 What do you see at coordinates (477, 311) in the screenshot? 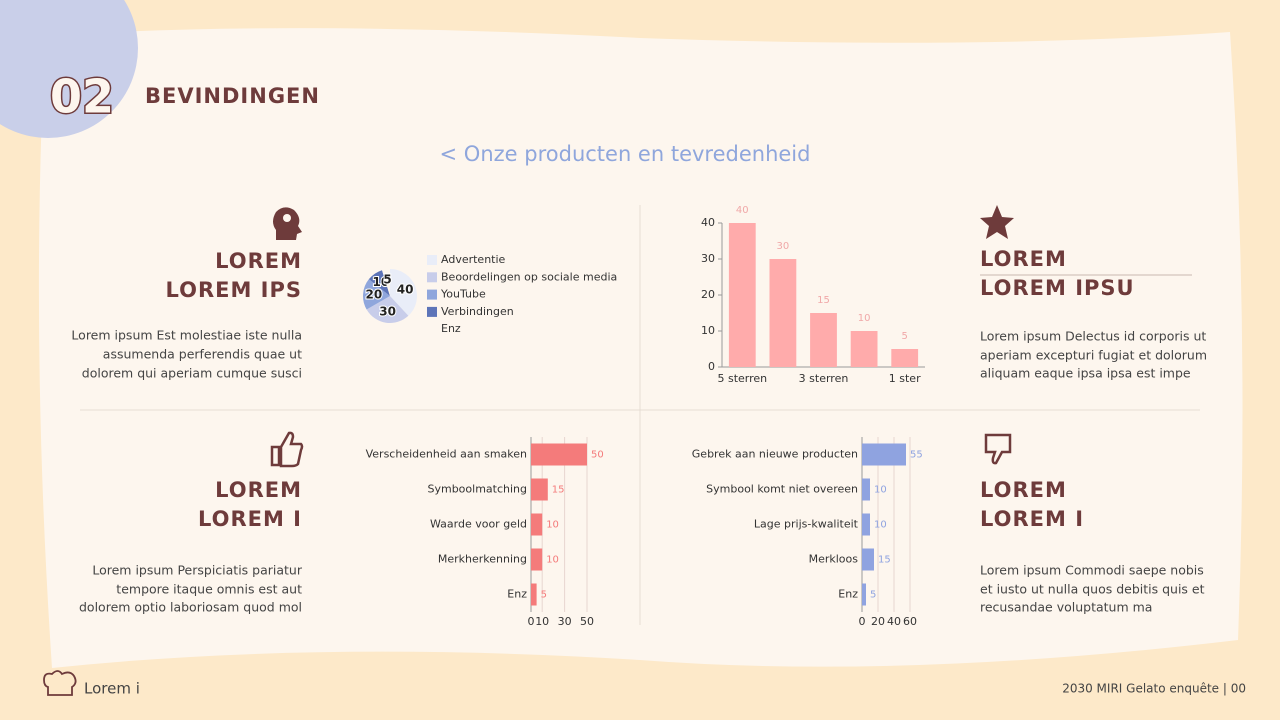
I see `legend-label: Verbindingen` at bounding box center [477, 311].